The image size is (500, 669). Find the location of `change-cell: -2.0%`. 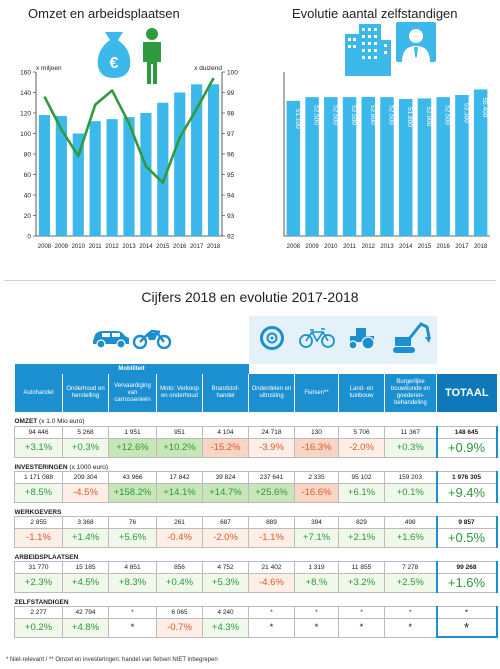

change-cell: -2.0% is located at coordinates (225, 538).